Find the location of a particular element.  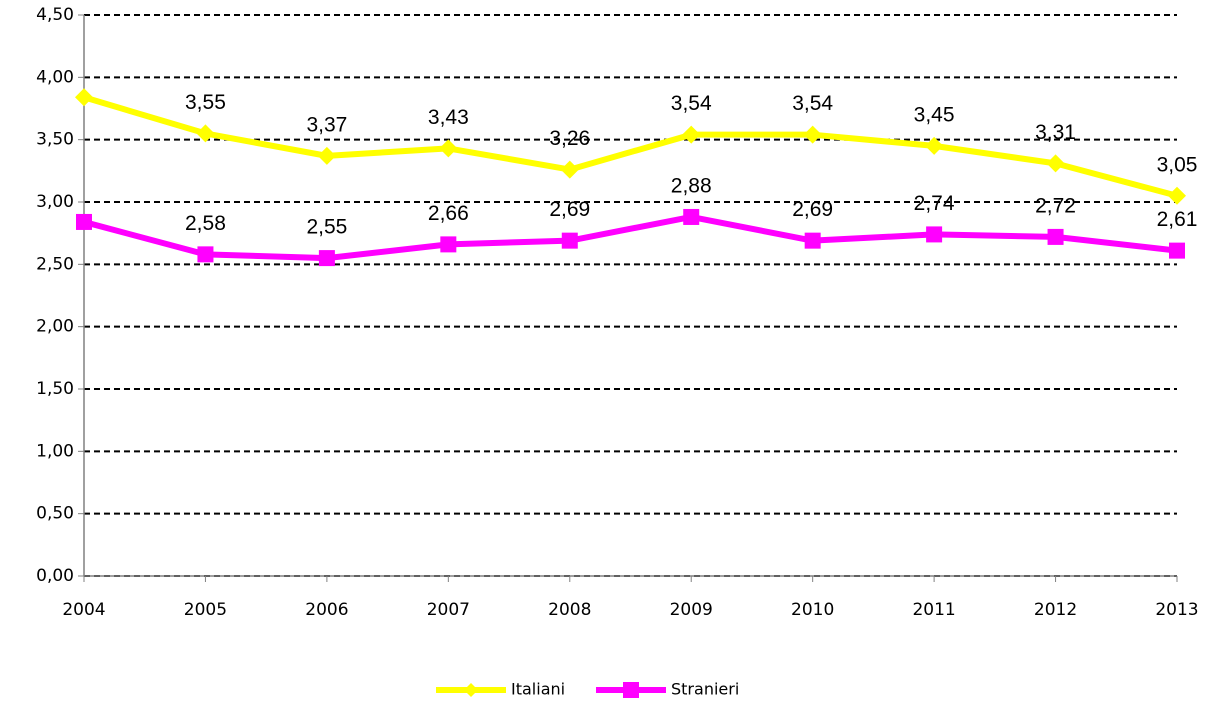

data-label: 2,66 is located at coordinates (448, 213).